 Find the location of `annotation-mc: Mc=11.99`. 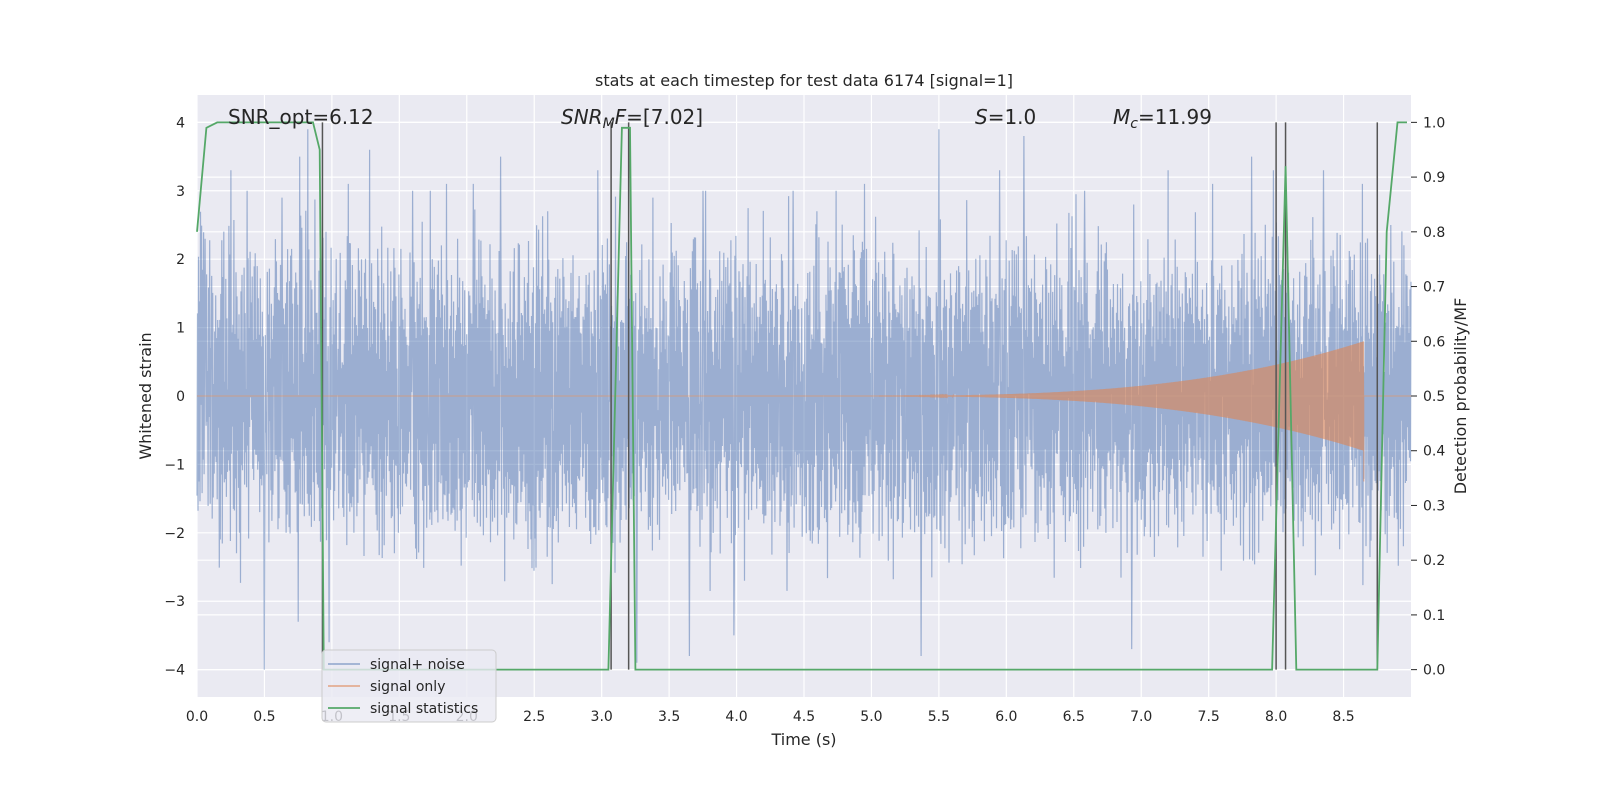

annotation-mc: Mc=11.99 is located at coordinates (1162, 118).